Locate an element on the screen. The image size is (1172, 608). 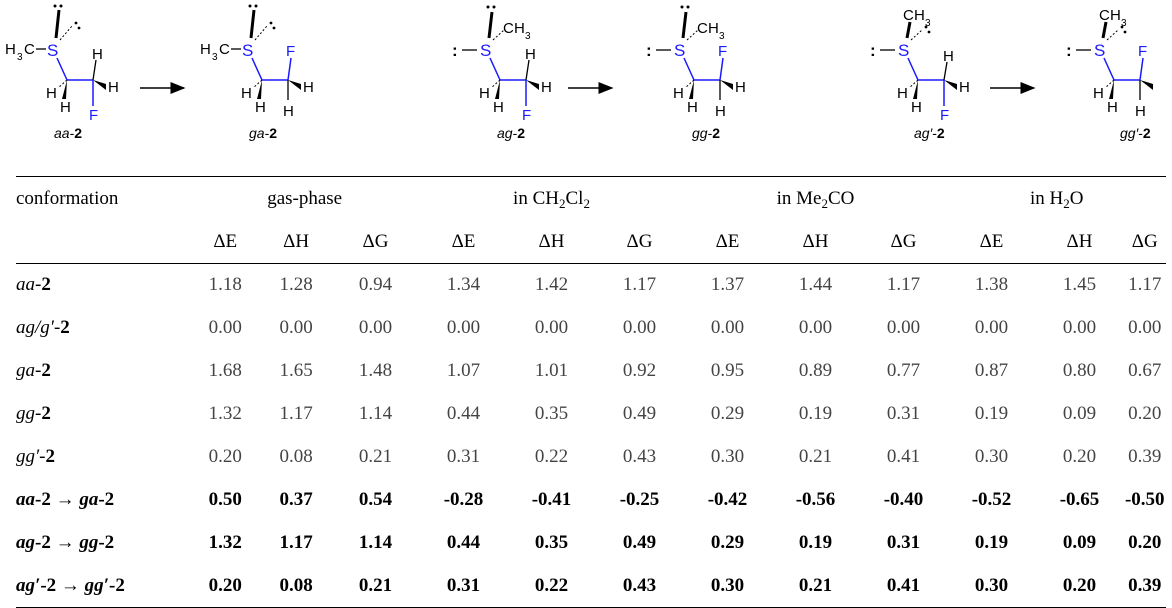
conformation-label: ag/g′-2 is located at coordinates (43, 327).